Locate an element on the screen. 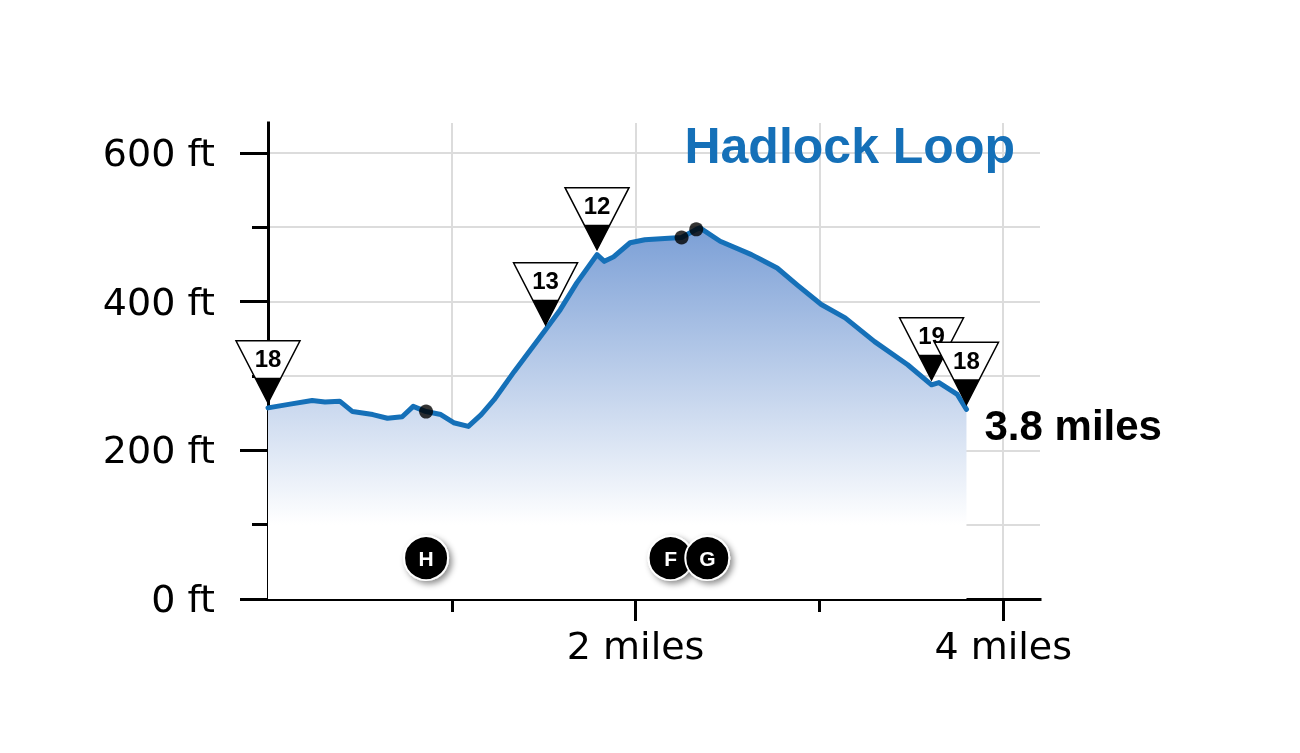  annotation: 3.8 miles is located at coordinates (1073, 425).